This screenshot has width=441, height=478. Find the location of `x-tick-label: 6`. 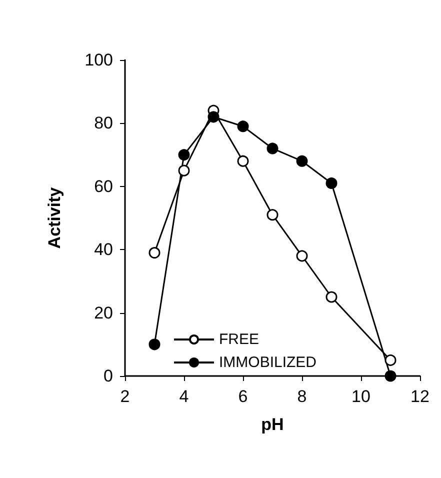

x-tick-label: 6 is located at coordinates (243, 396).